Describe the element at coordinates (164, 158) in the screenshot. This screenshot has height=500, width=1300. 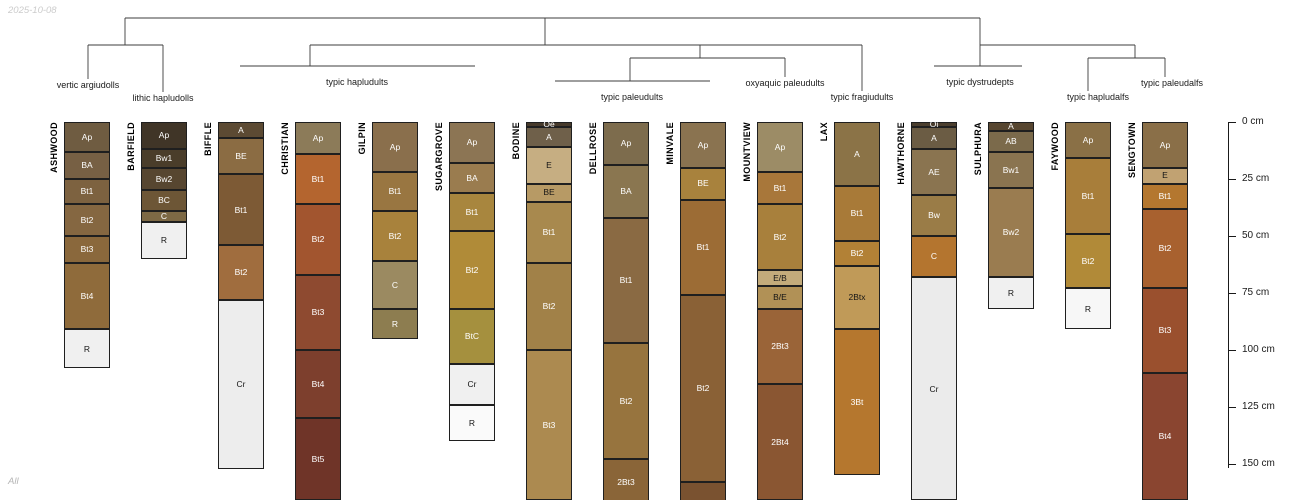
I see `horizon-label: Bw1` at that location.